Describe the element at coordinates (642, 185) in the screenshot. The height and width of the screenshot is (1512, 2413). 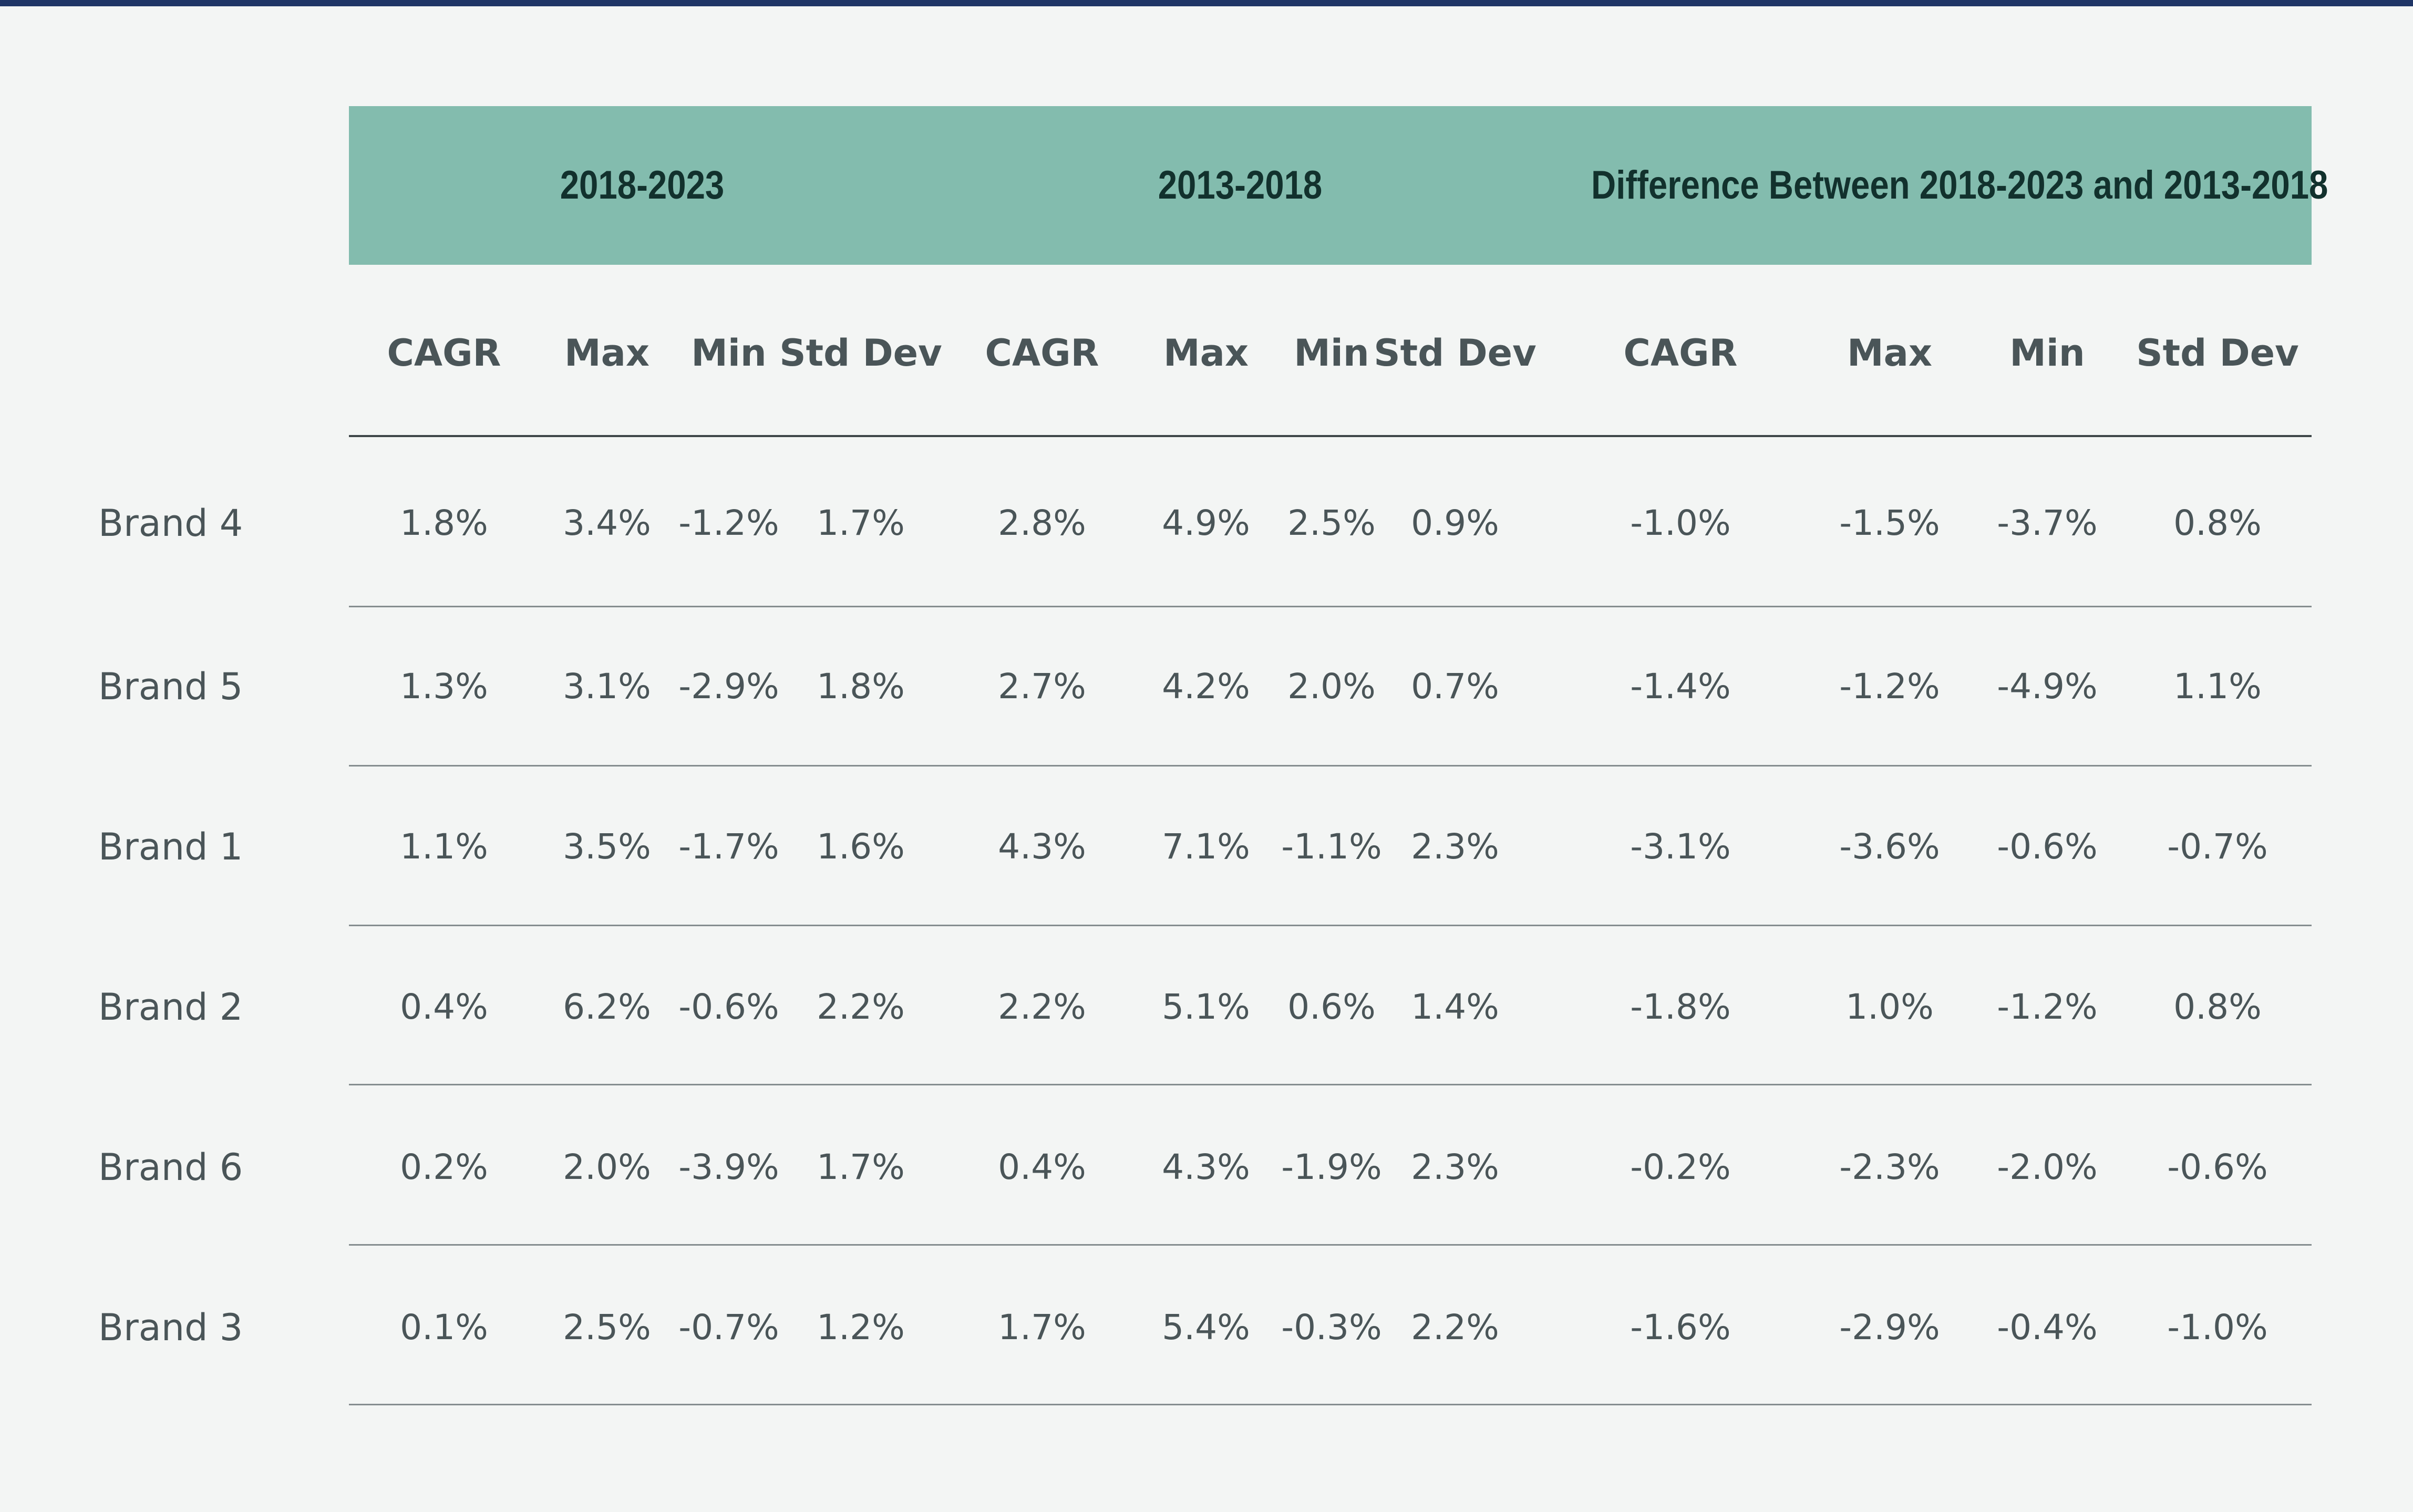
I see `column-group-title: 2018-2023` at that location.